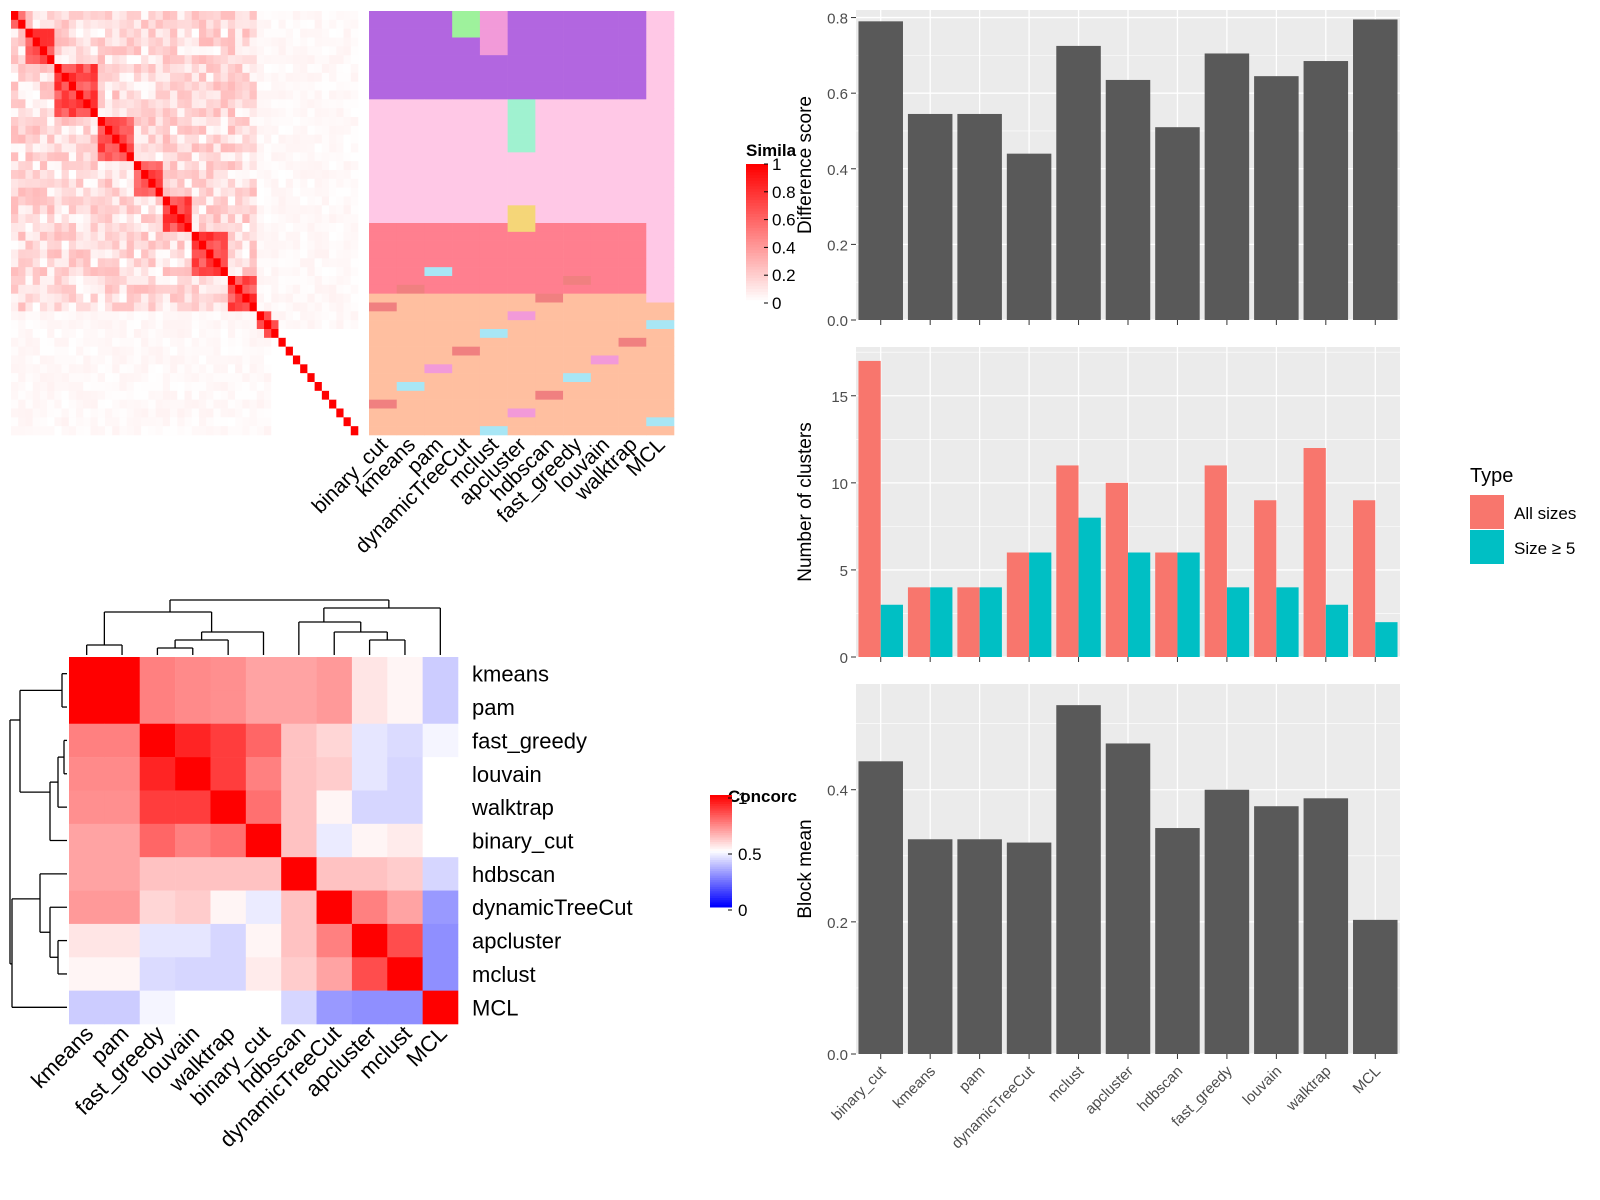 This screenshot has width=1600, height=1200. I want to click on block-mean-bar, so click(1375, 986).